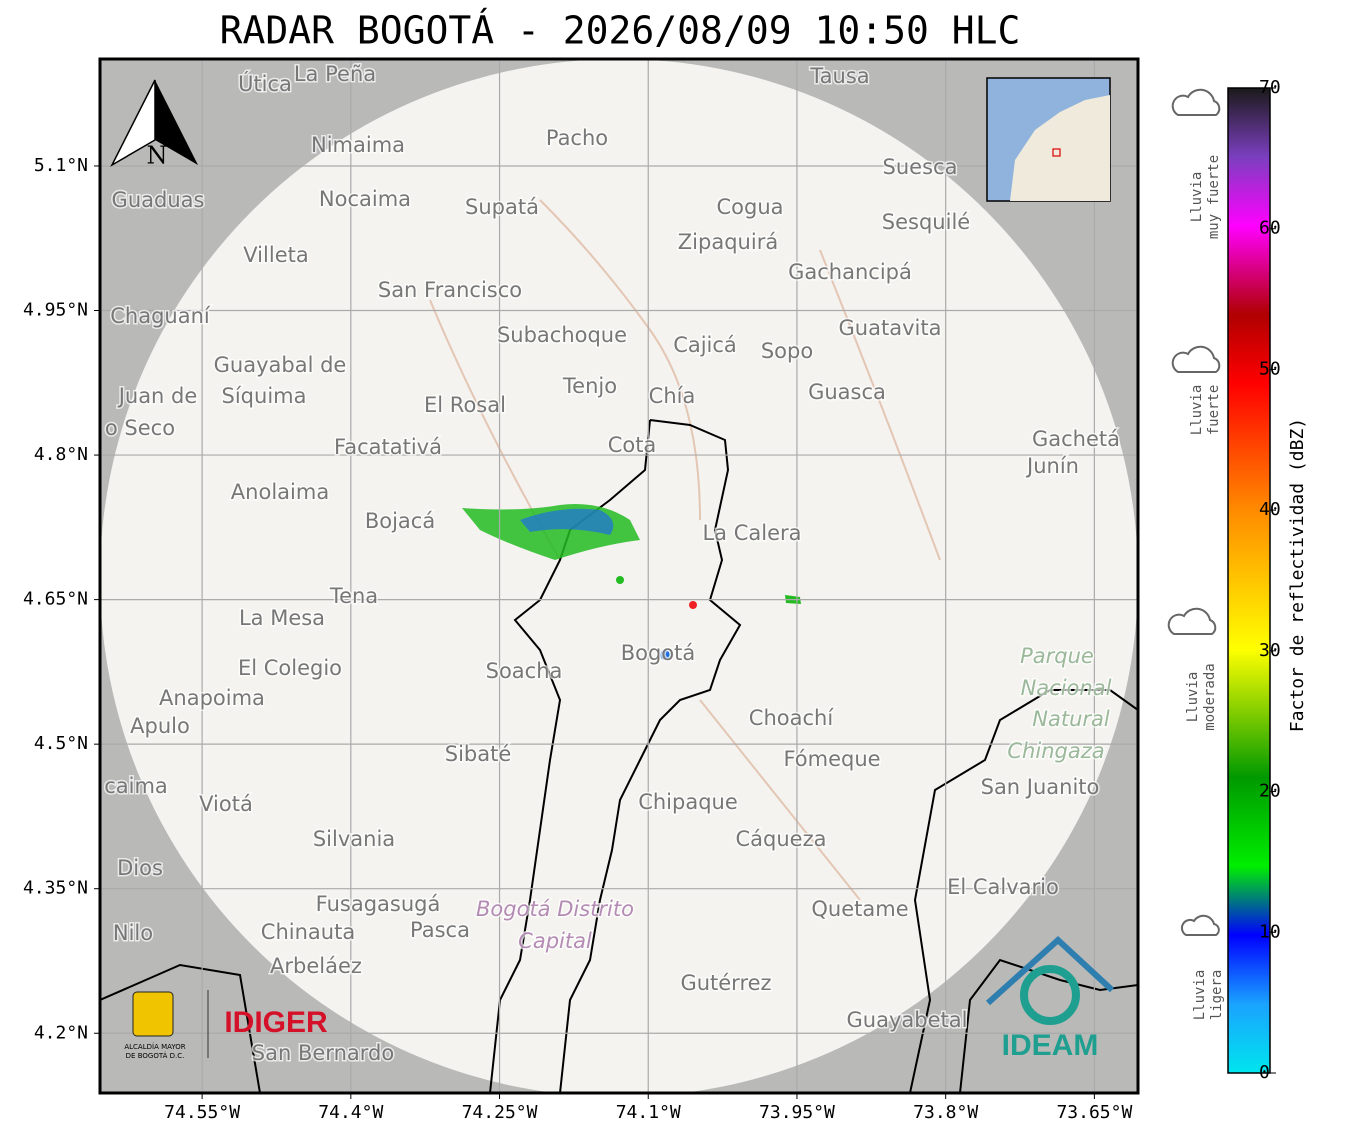  What do you see at coordinates (280, 492) in the screenshot?
I see `place-label: Anolaima` at bounding box center [280, 492].